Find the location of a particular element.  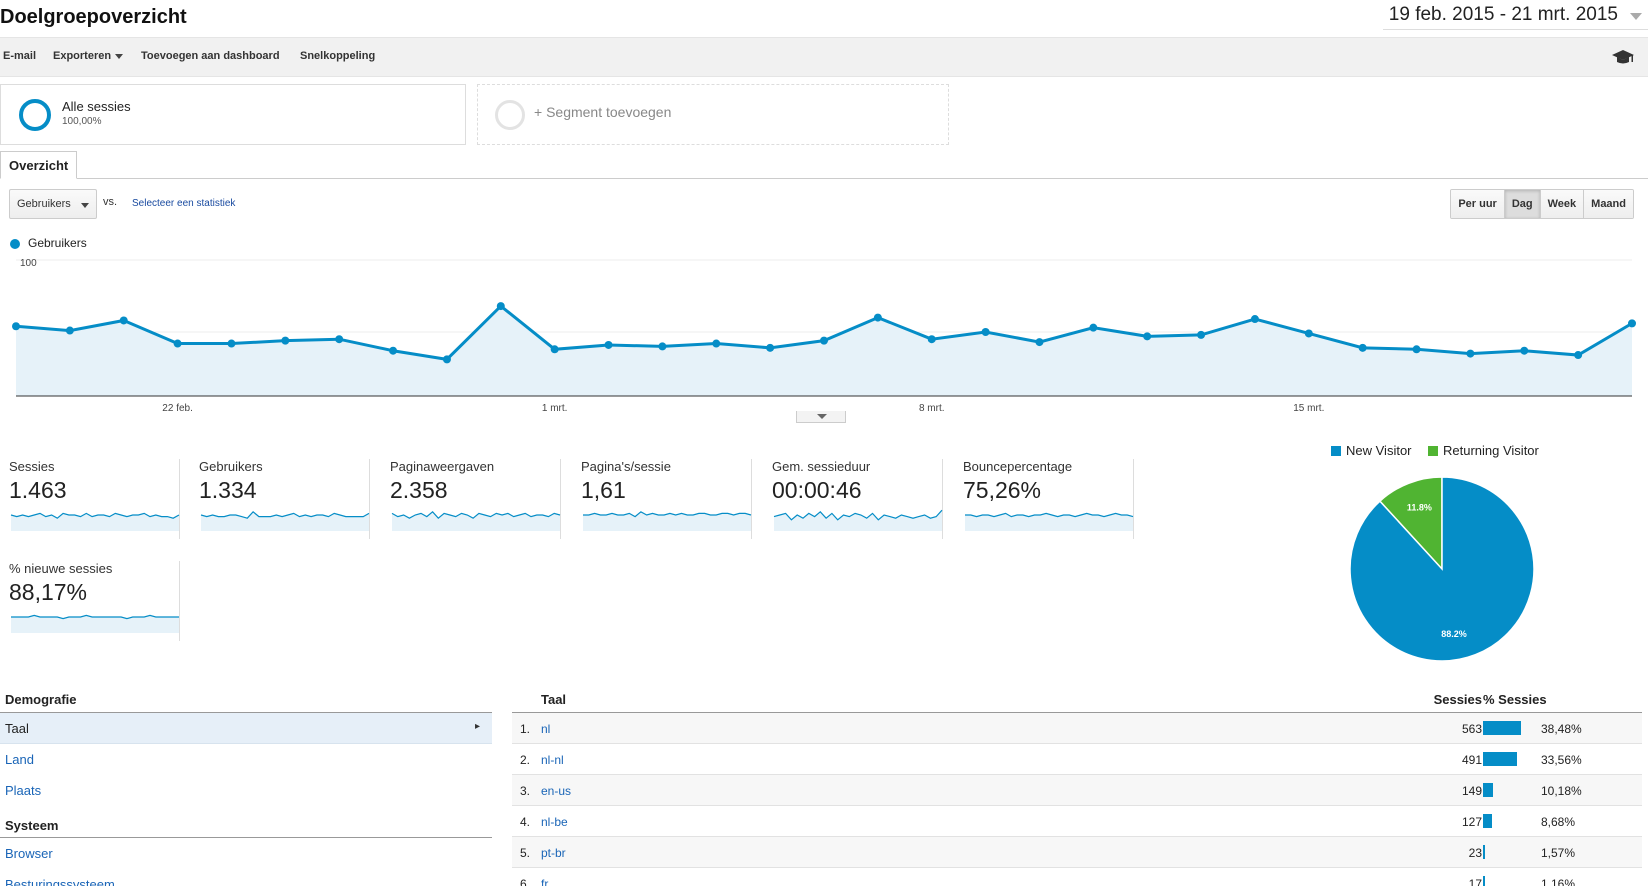

select-statistic-link: Selecteer een statistiek is located at coordinates (184, 203).